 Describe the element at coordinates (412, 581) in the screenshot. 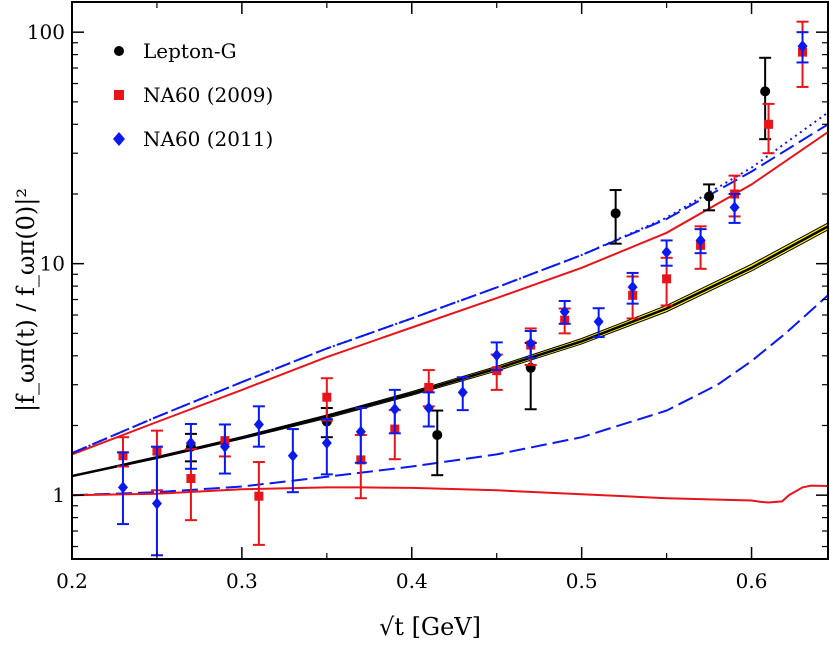

I see `x-tick-label: 0.4` at that location.